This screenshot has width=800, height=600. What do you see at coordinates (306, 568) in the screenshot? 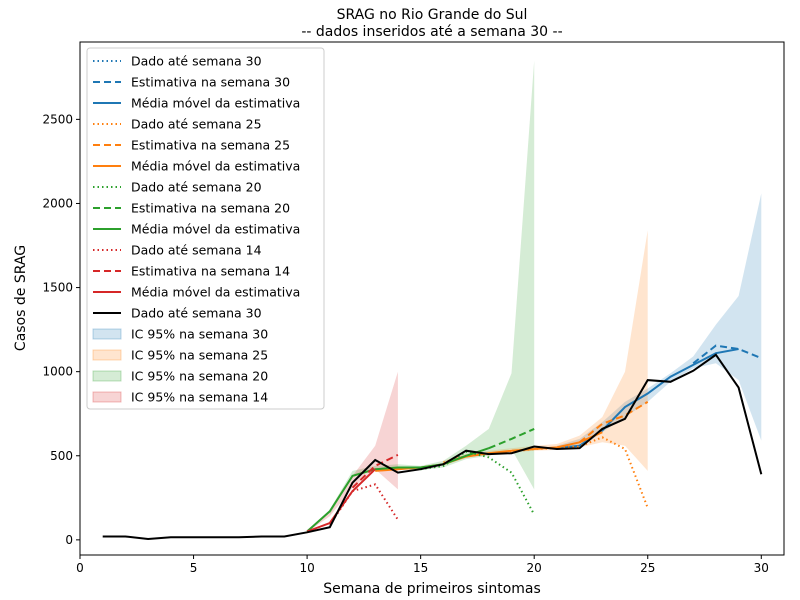
I see `x-tick-label-2: 10` at bounding box center [306, 568].